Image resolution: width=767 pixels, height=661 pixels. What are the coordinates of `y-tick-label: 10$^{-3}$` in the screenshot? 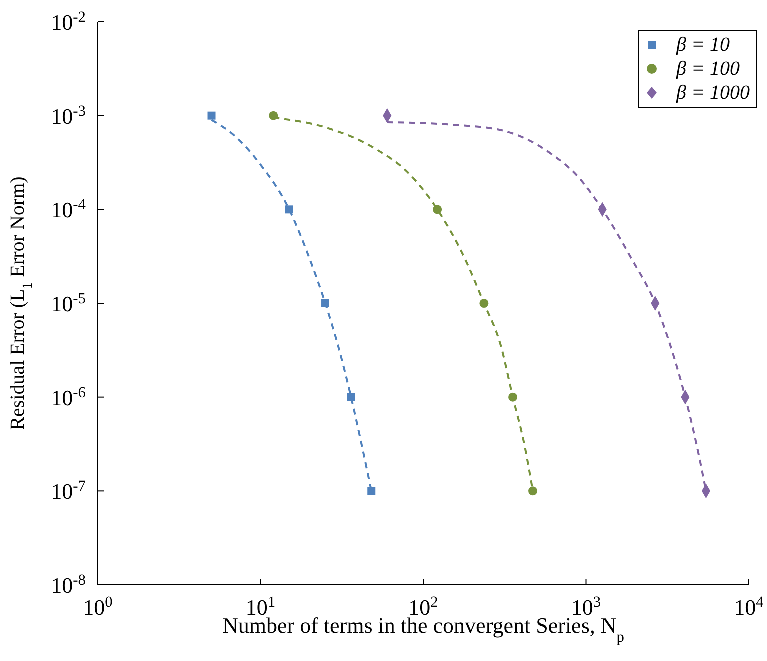 It's located at (68, 115).